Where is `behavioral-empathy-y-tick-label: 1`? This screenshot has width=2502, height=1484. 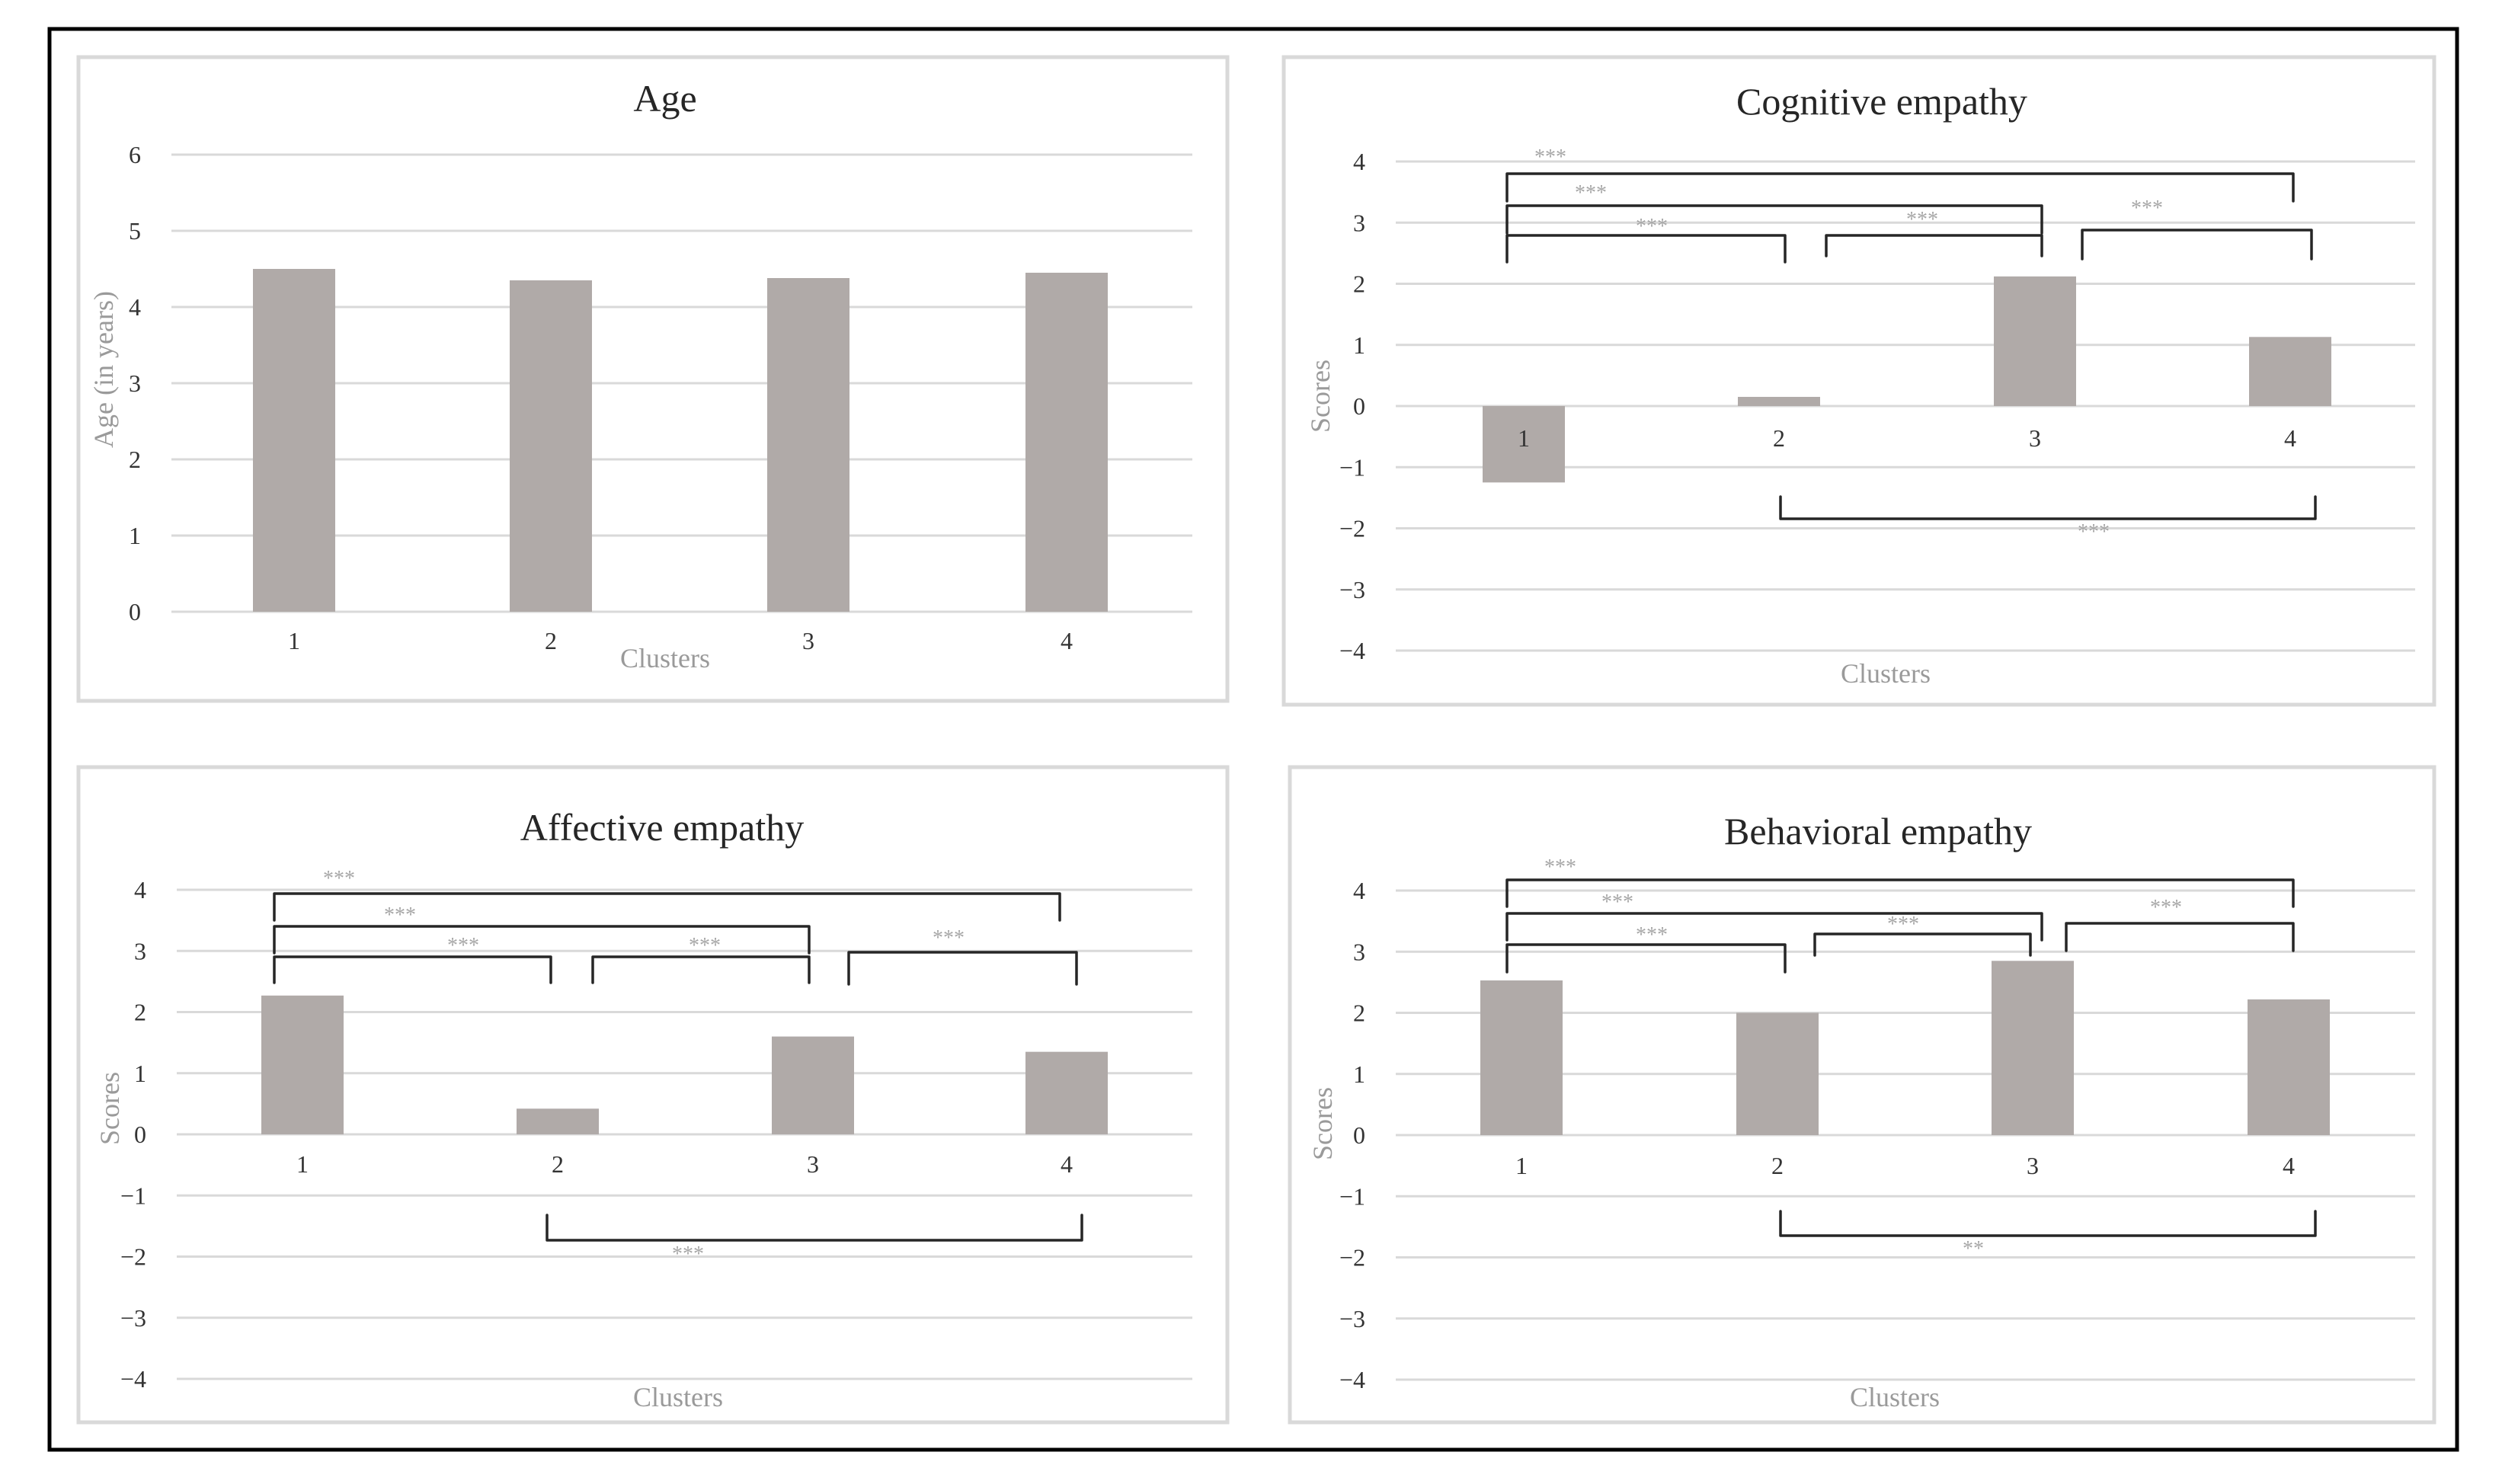 behavioral-empathy-y-tick-label: 1 is located at coordinates (1359, 1074).